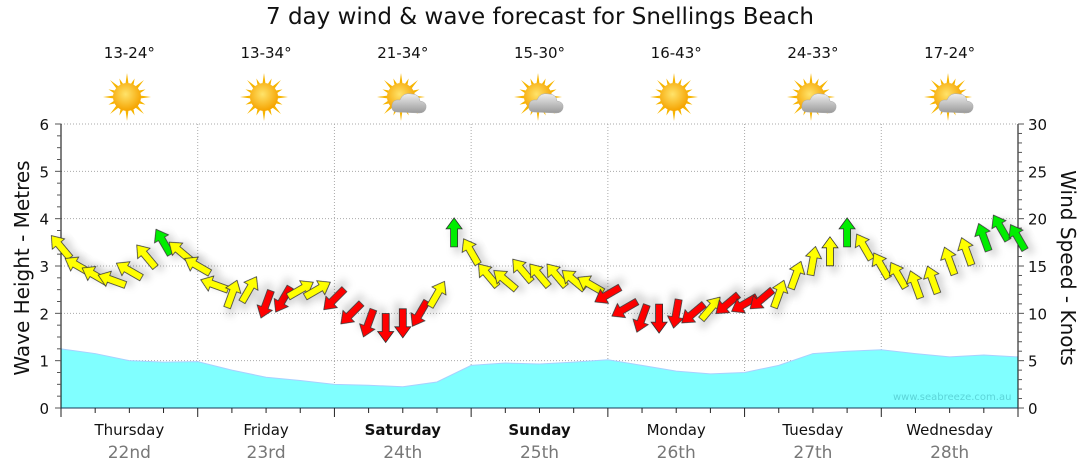 Image resolution: width=1080 pixels, height=475 pixels. I want to click on right-tick-label: 20, so click(1037, 220).